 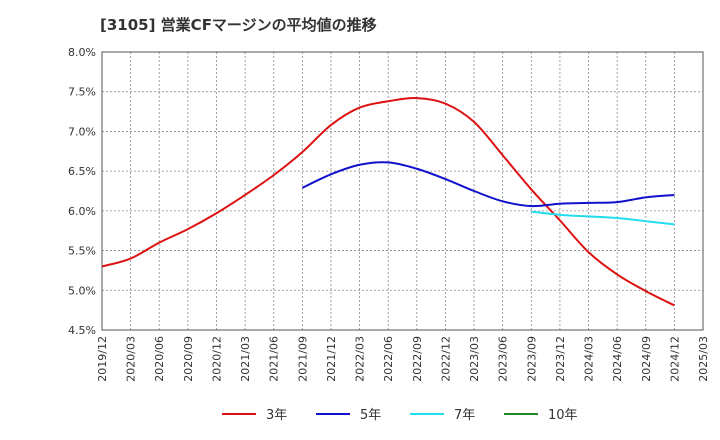 I want to click on y-tick-label: 7.0%, so click(x=82, y=131).